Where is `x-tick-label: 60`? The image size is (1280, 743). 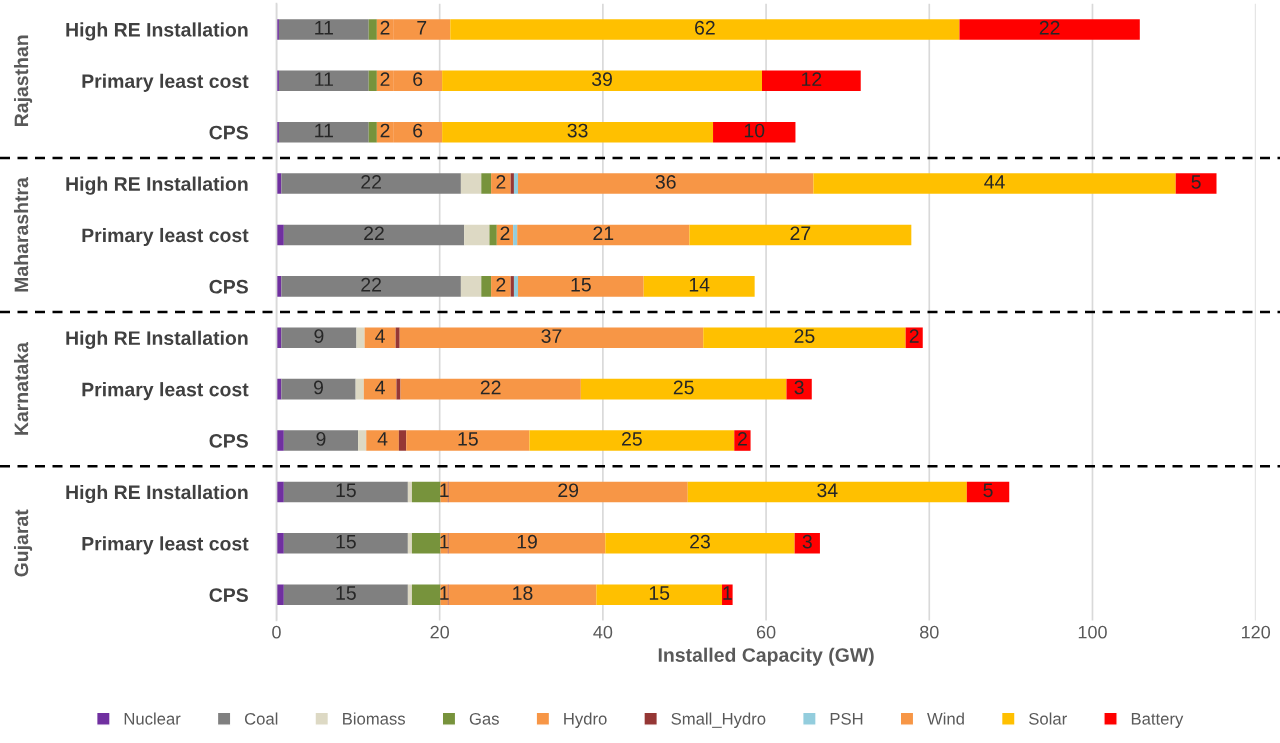
x-tick-label: 60 is located at coordinates (766, 632).